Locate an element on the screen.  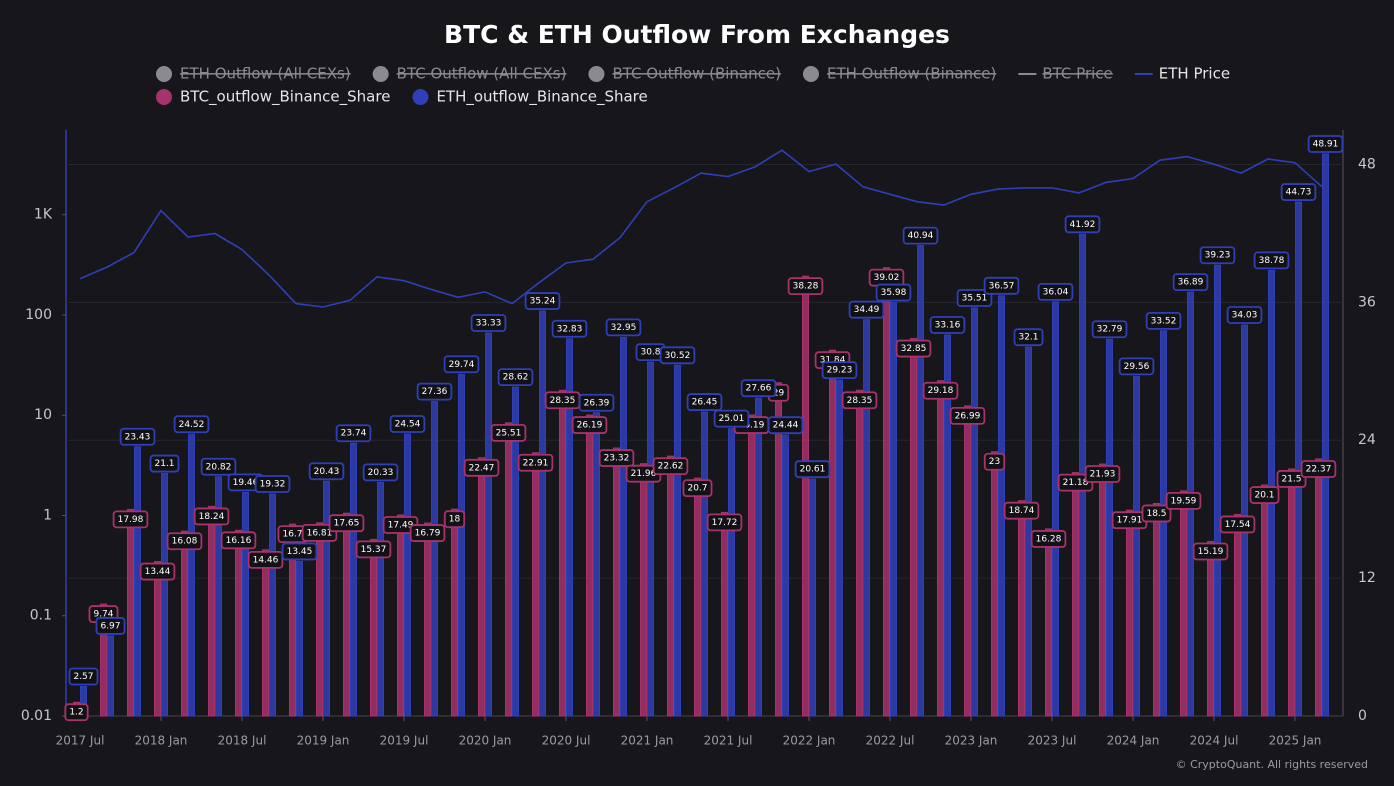
value-label: 33.33 is located at coordinates (488, 323).